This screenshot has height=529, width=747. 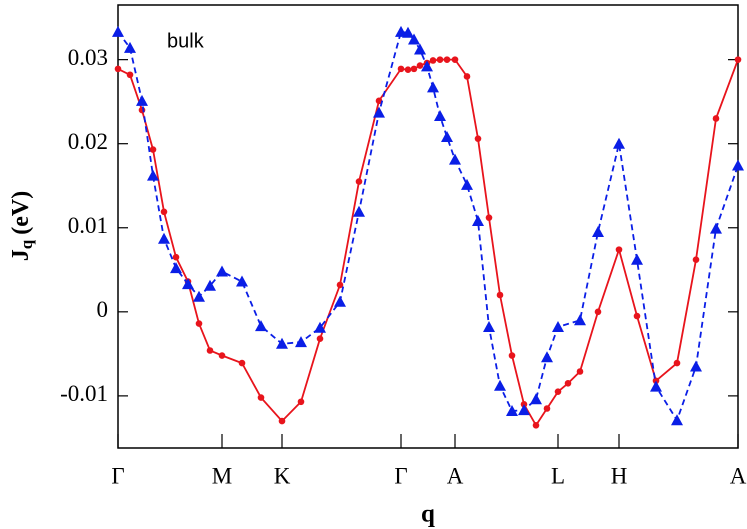 What do you see at coordinates (21, 213) in the screenshot?
I see `y-label-unit: (eV)` at bounding box center [21, 213].